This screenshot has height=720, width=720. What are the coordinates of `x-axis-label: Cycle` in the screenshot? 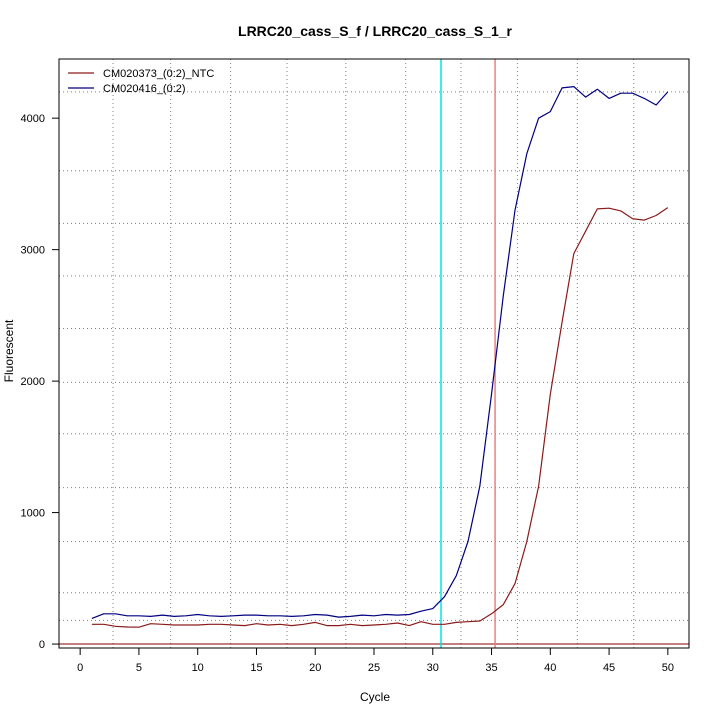 It's located at (375, 697).